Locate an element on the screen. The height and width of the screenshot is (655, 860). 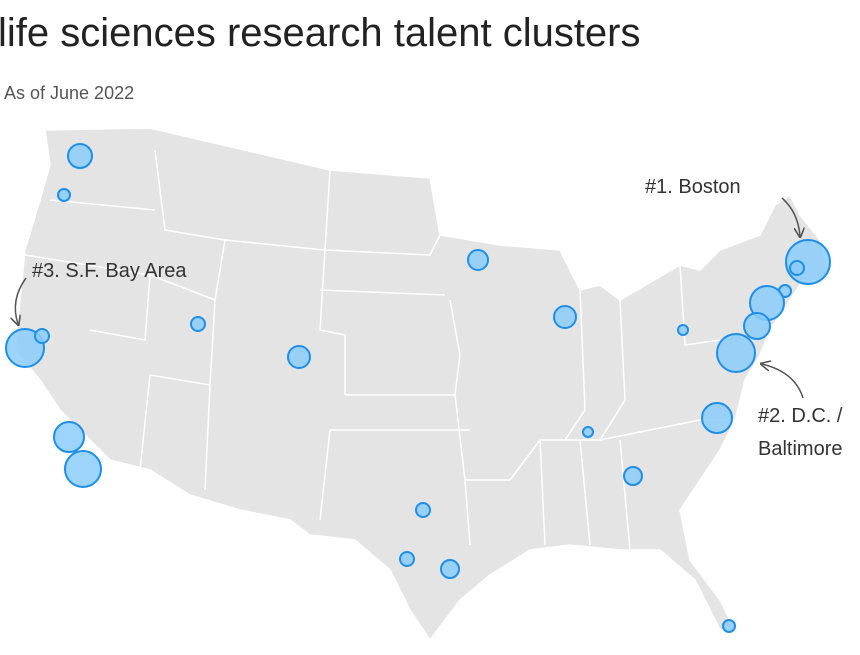
subtitle: As of June 2022 is located at coordinates (69, 93).